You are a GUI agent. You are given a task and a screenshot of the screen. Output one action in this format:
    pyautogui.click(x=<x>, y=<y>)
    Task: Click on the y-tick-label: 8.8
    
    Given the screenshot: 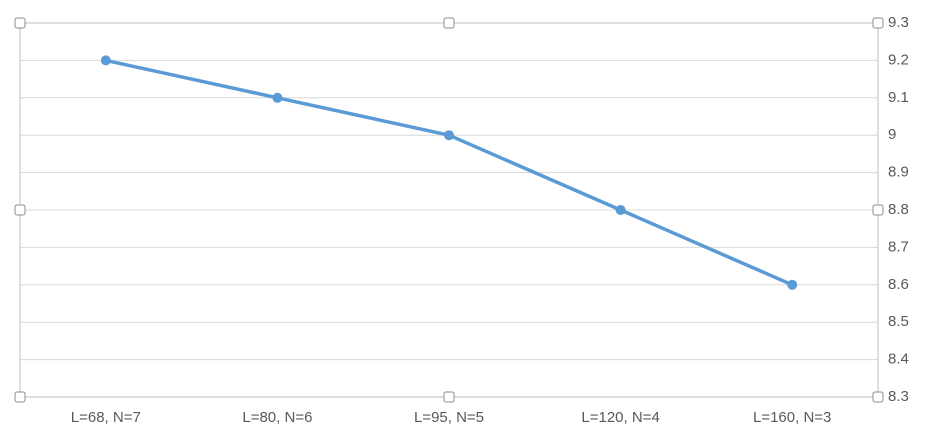 What is the action you would take?
    pyautogui.click(x=898, y=209)
    